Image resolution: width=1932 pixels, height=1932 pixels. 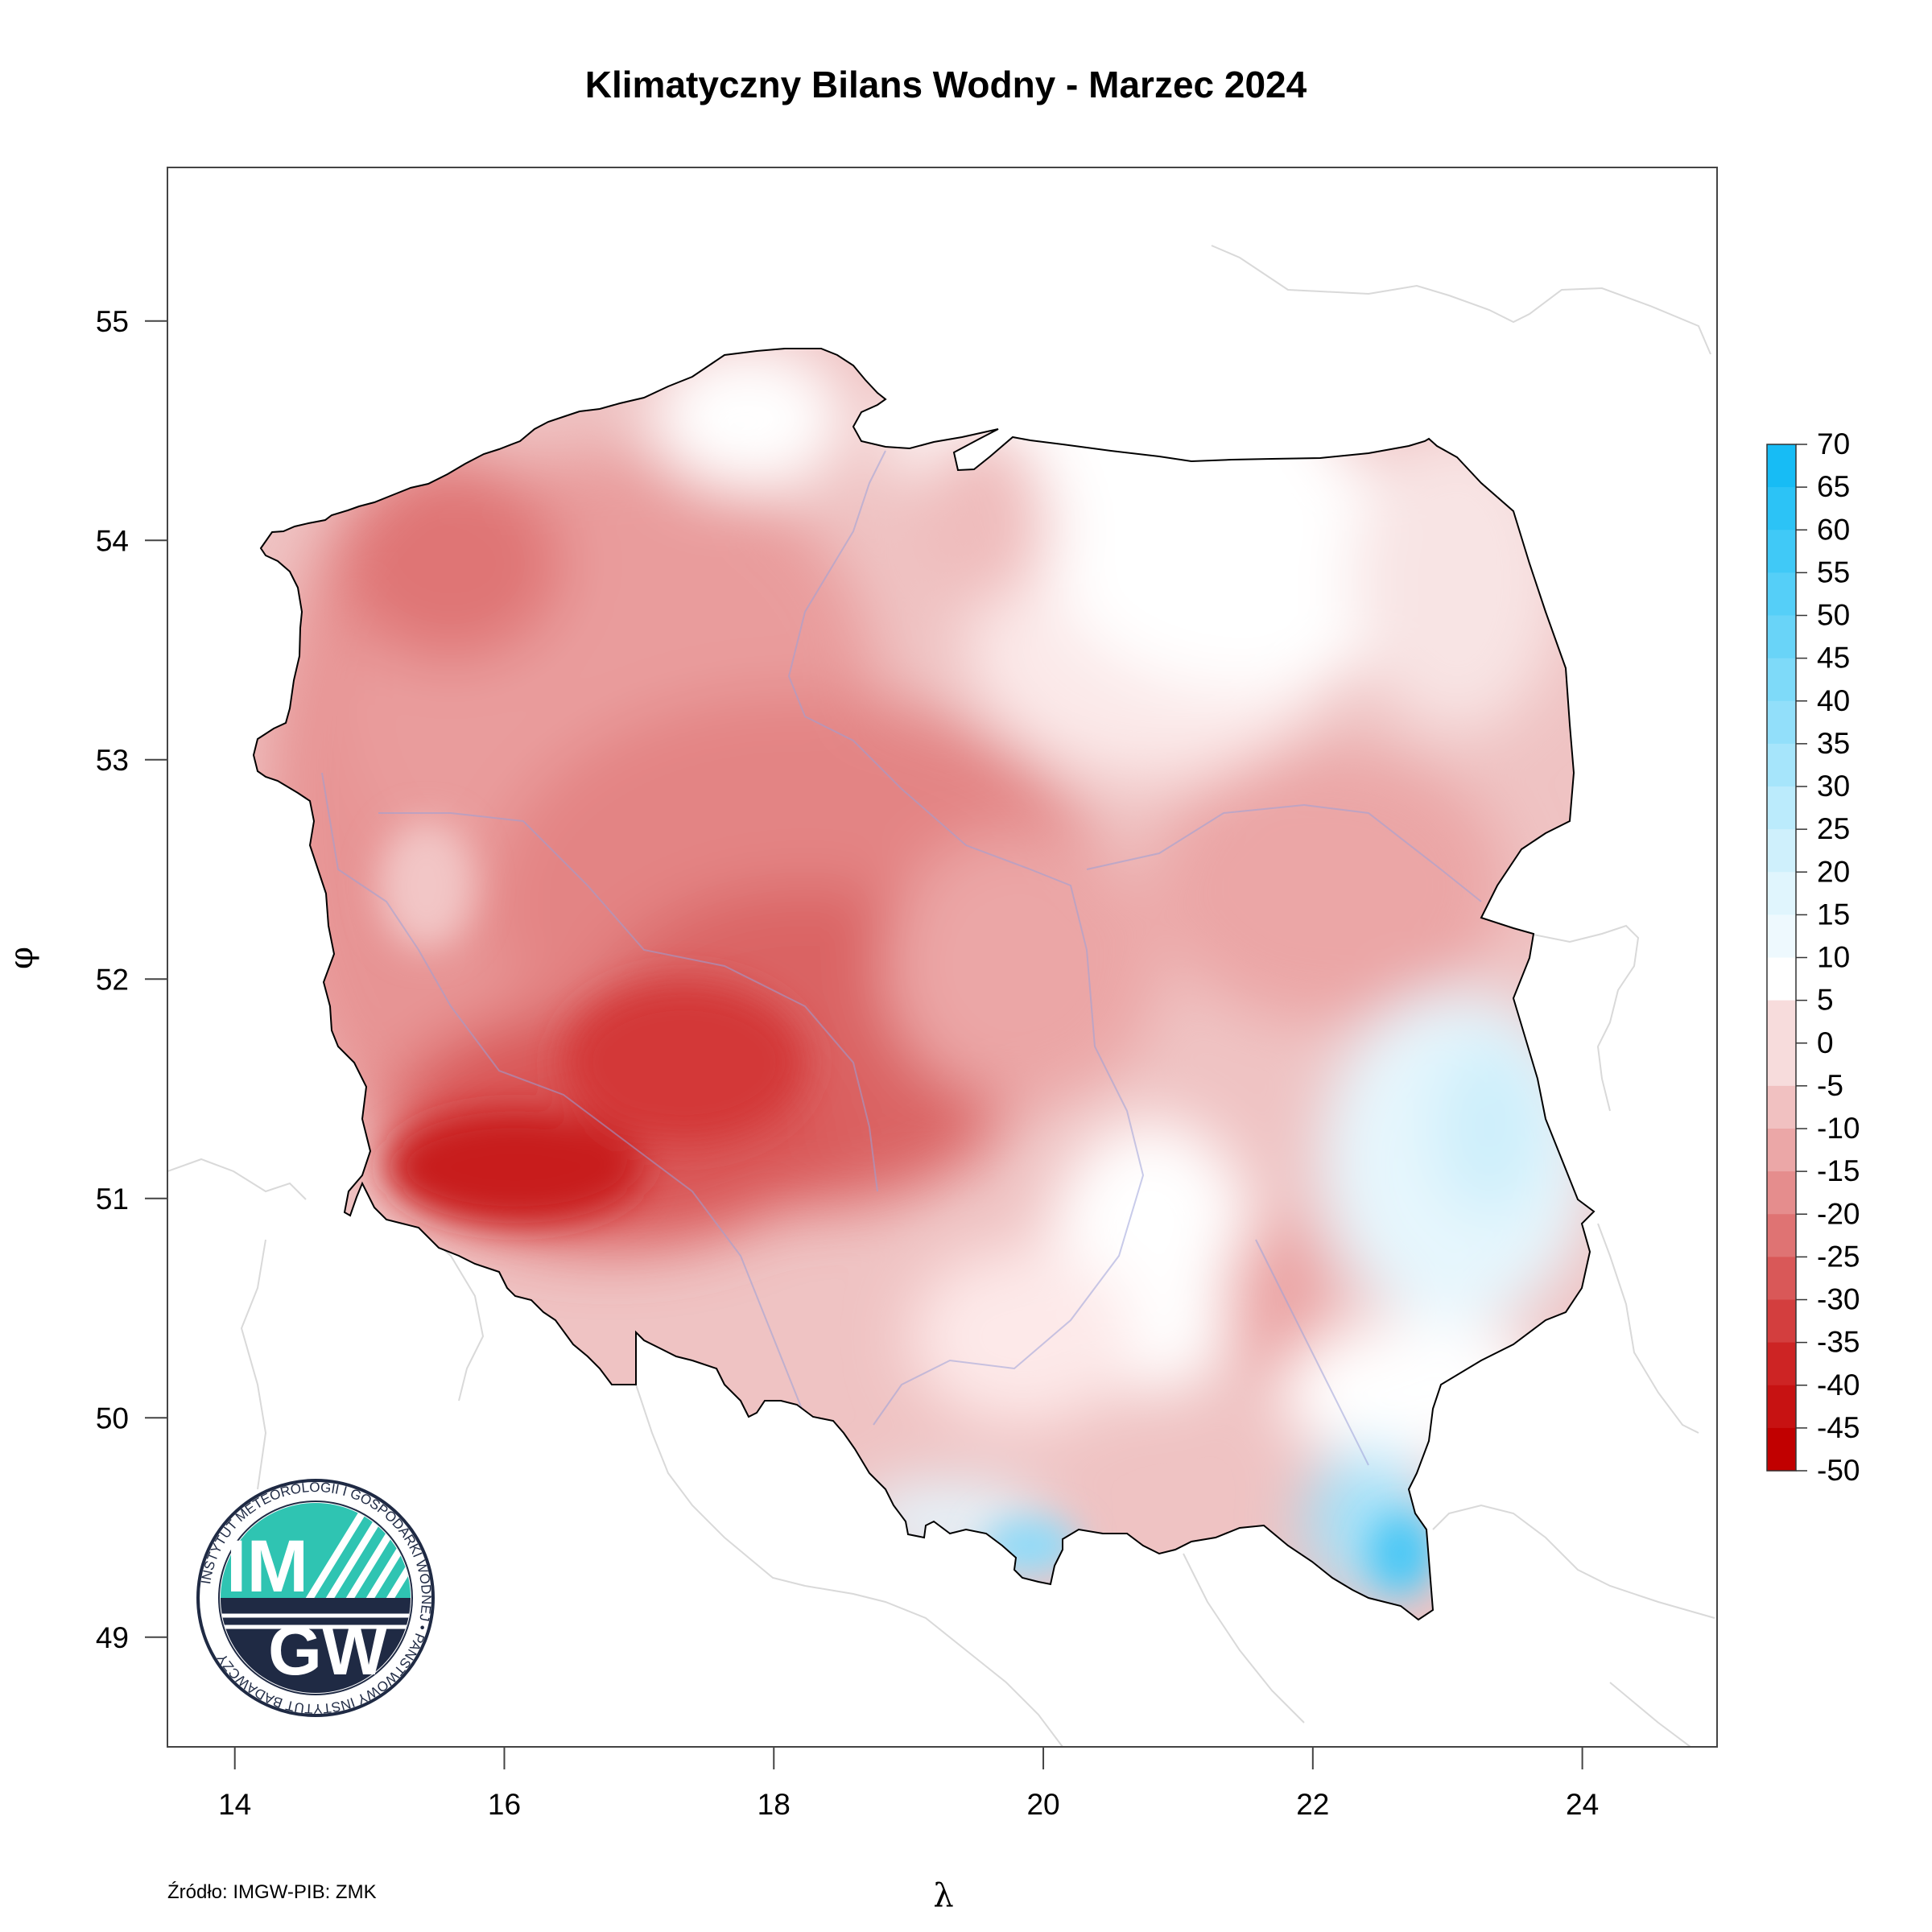 I want to click on legend-label: 20, so click(x=1833, y=871).